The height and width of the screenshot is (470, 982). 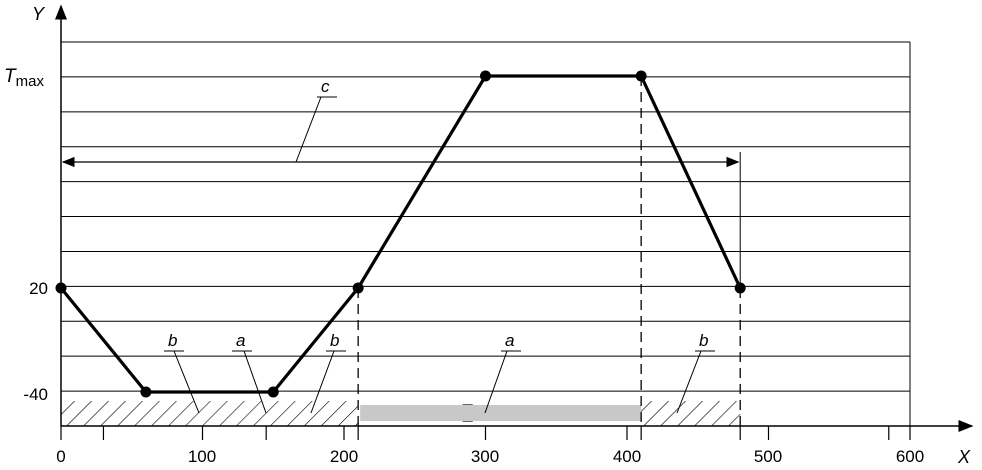 I want to click on annotation-b-middle: b, so click(x=328, y=372).